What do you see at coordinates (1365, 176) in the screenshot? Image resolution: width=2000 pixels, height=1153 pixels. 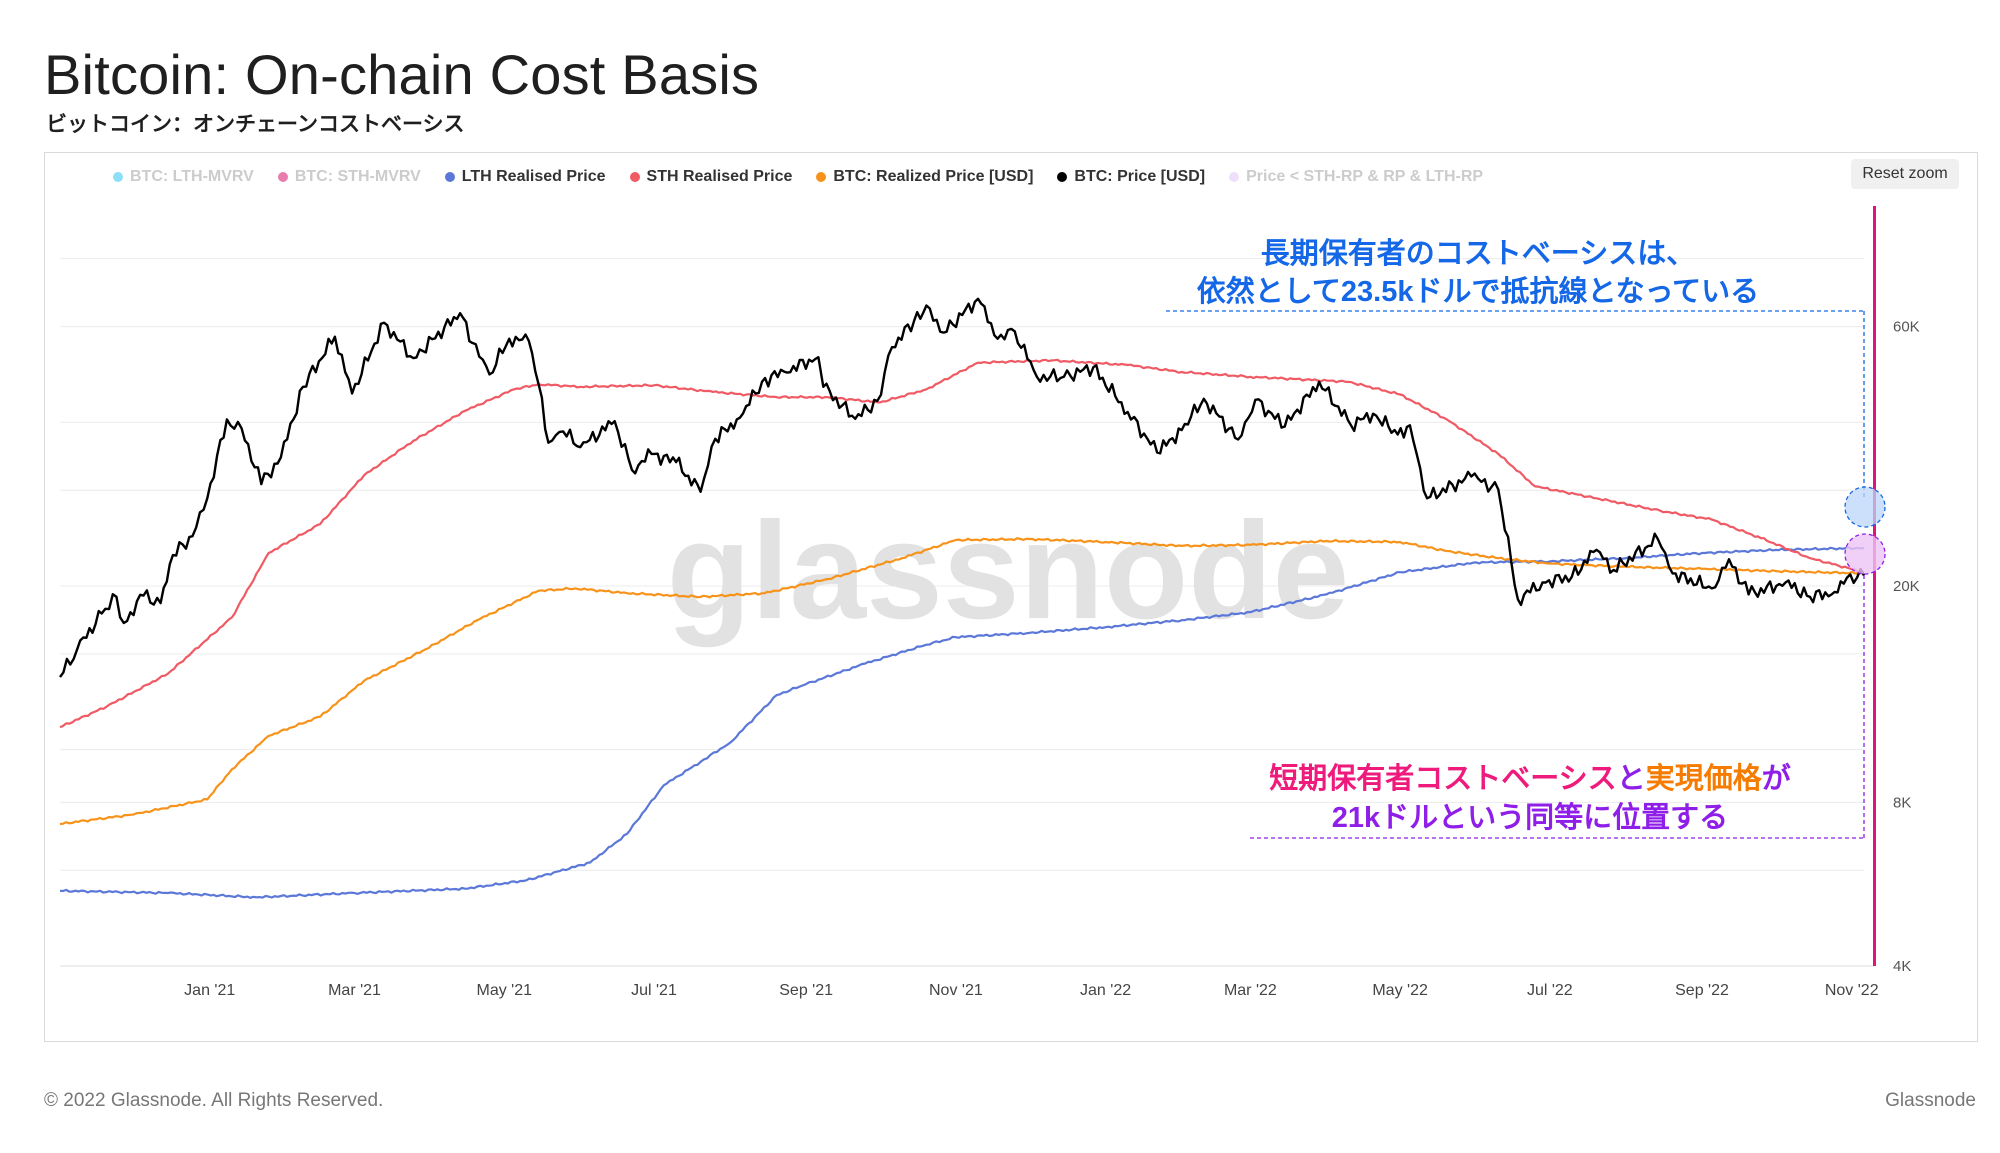 I see `legend-label: Price < STH-RP & RP & LTH-RP` at bounding box center [1365, 176].